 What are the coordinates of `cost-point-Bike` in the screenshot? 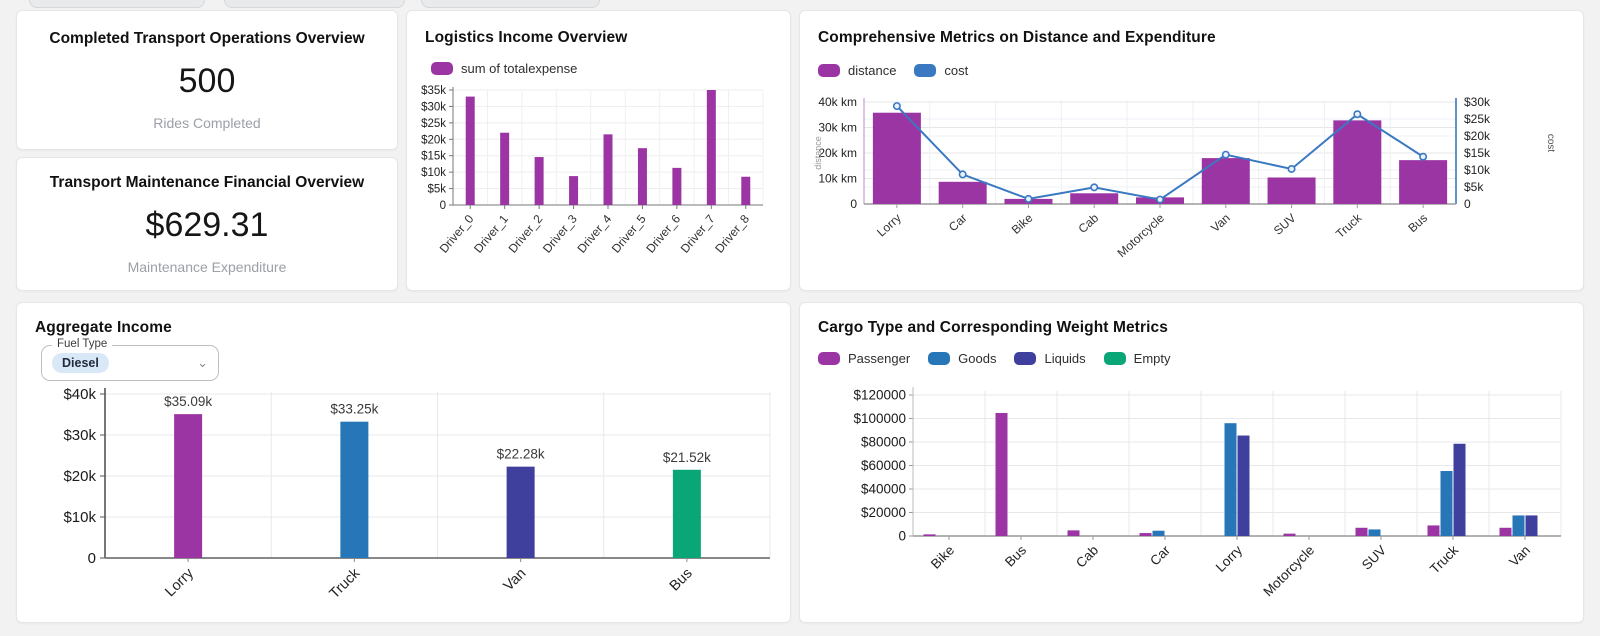 It's located at (1028, 198).